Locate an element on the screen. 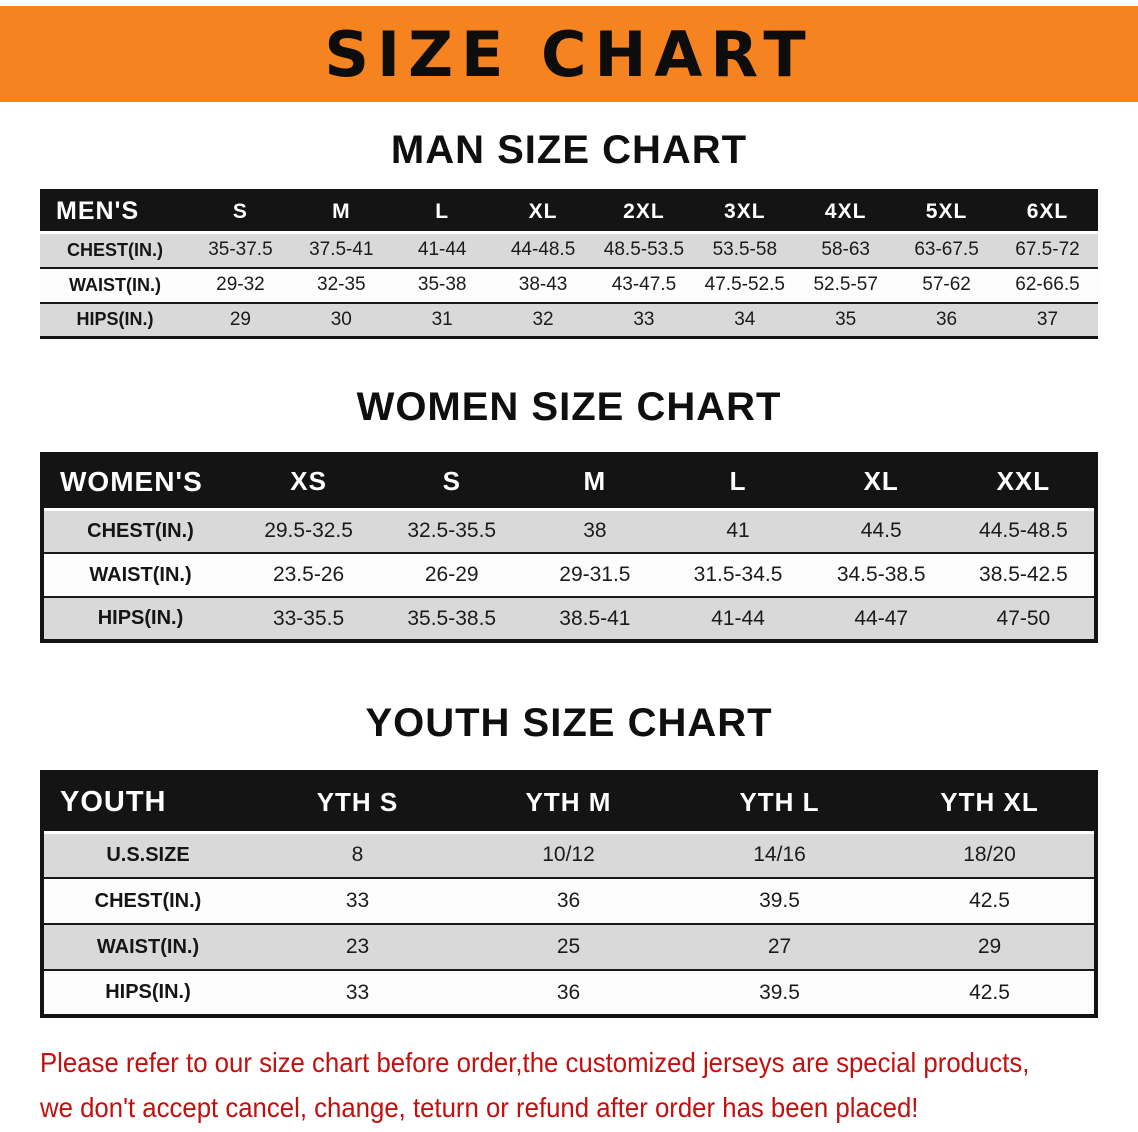  value-cell: 35 is located at coordinates (846, 320).